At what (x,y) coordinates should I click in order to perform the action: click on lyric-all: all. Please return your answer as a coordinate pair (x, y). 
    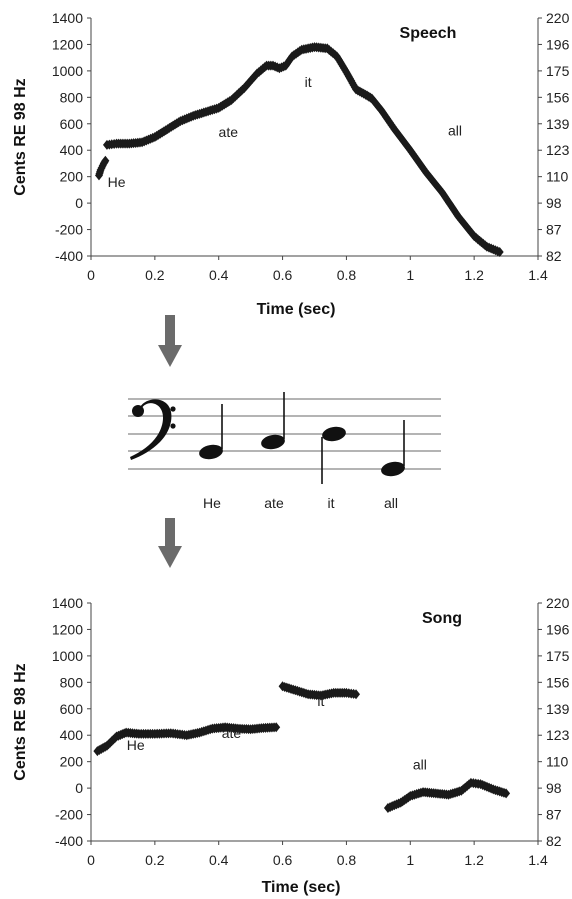
    Looking at the image, I should click on (391, 503).